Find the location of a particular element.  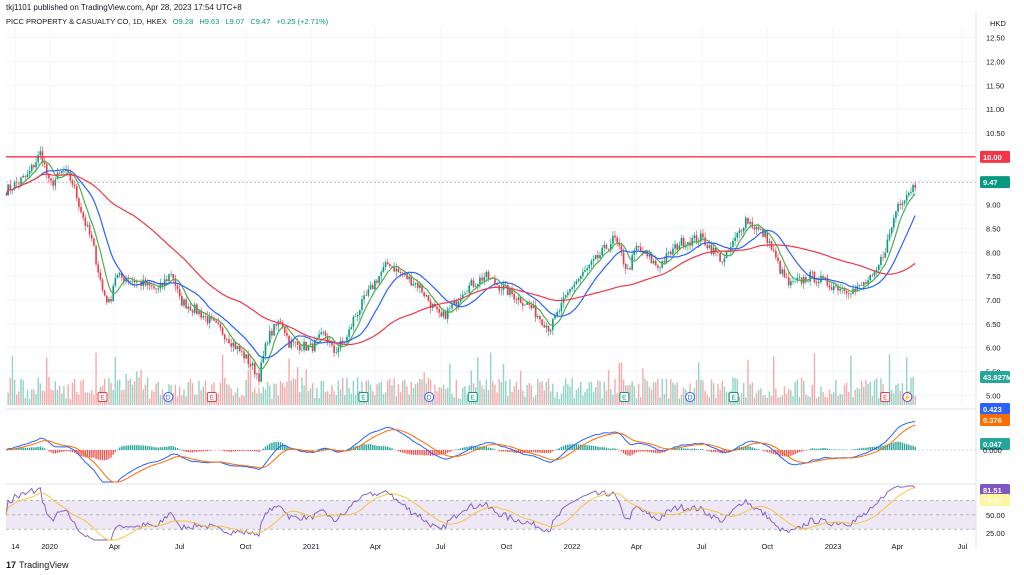

volume-bars is located at coordinates (461, 378).